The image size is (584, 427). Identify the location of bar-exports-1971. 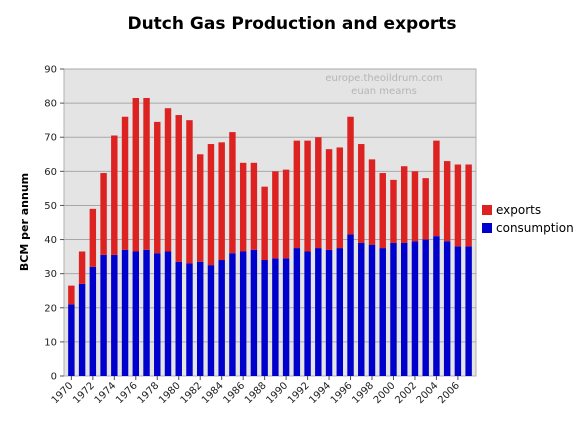
(82, 267).